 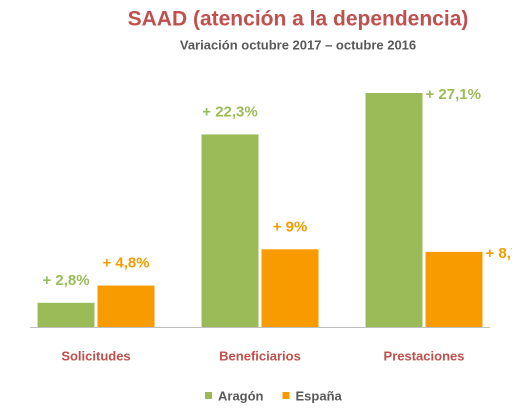 What do you see at coordinates (298, 44) in the screenshot?
I see `chart-subtitle: Variación octubre 2017 – octubre 2016` at bounding box center [298, 44].